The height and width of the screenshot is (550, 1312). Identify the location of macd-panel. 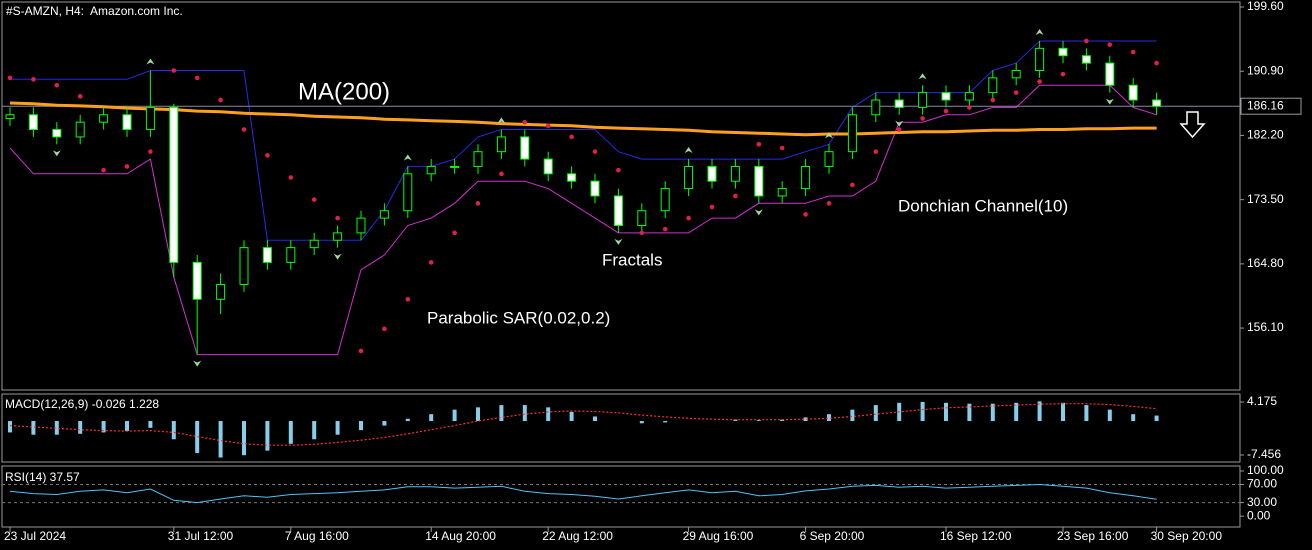
(621, 428).